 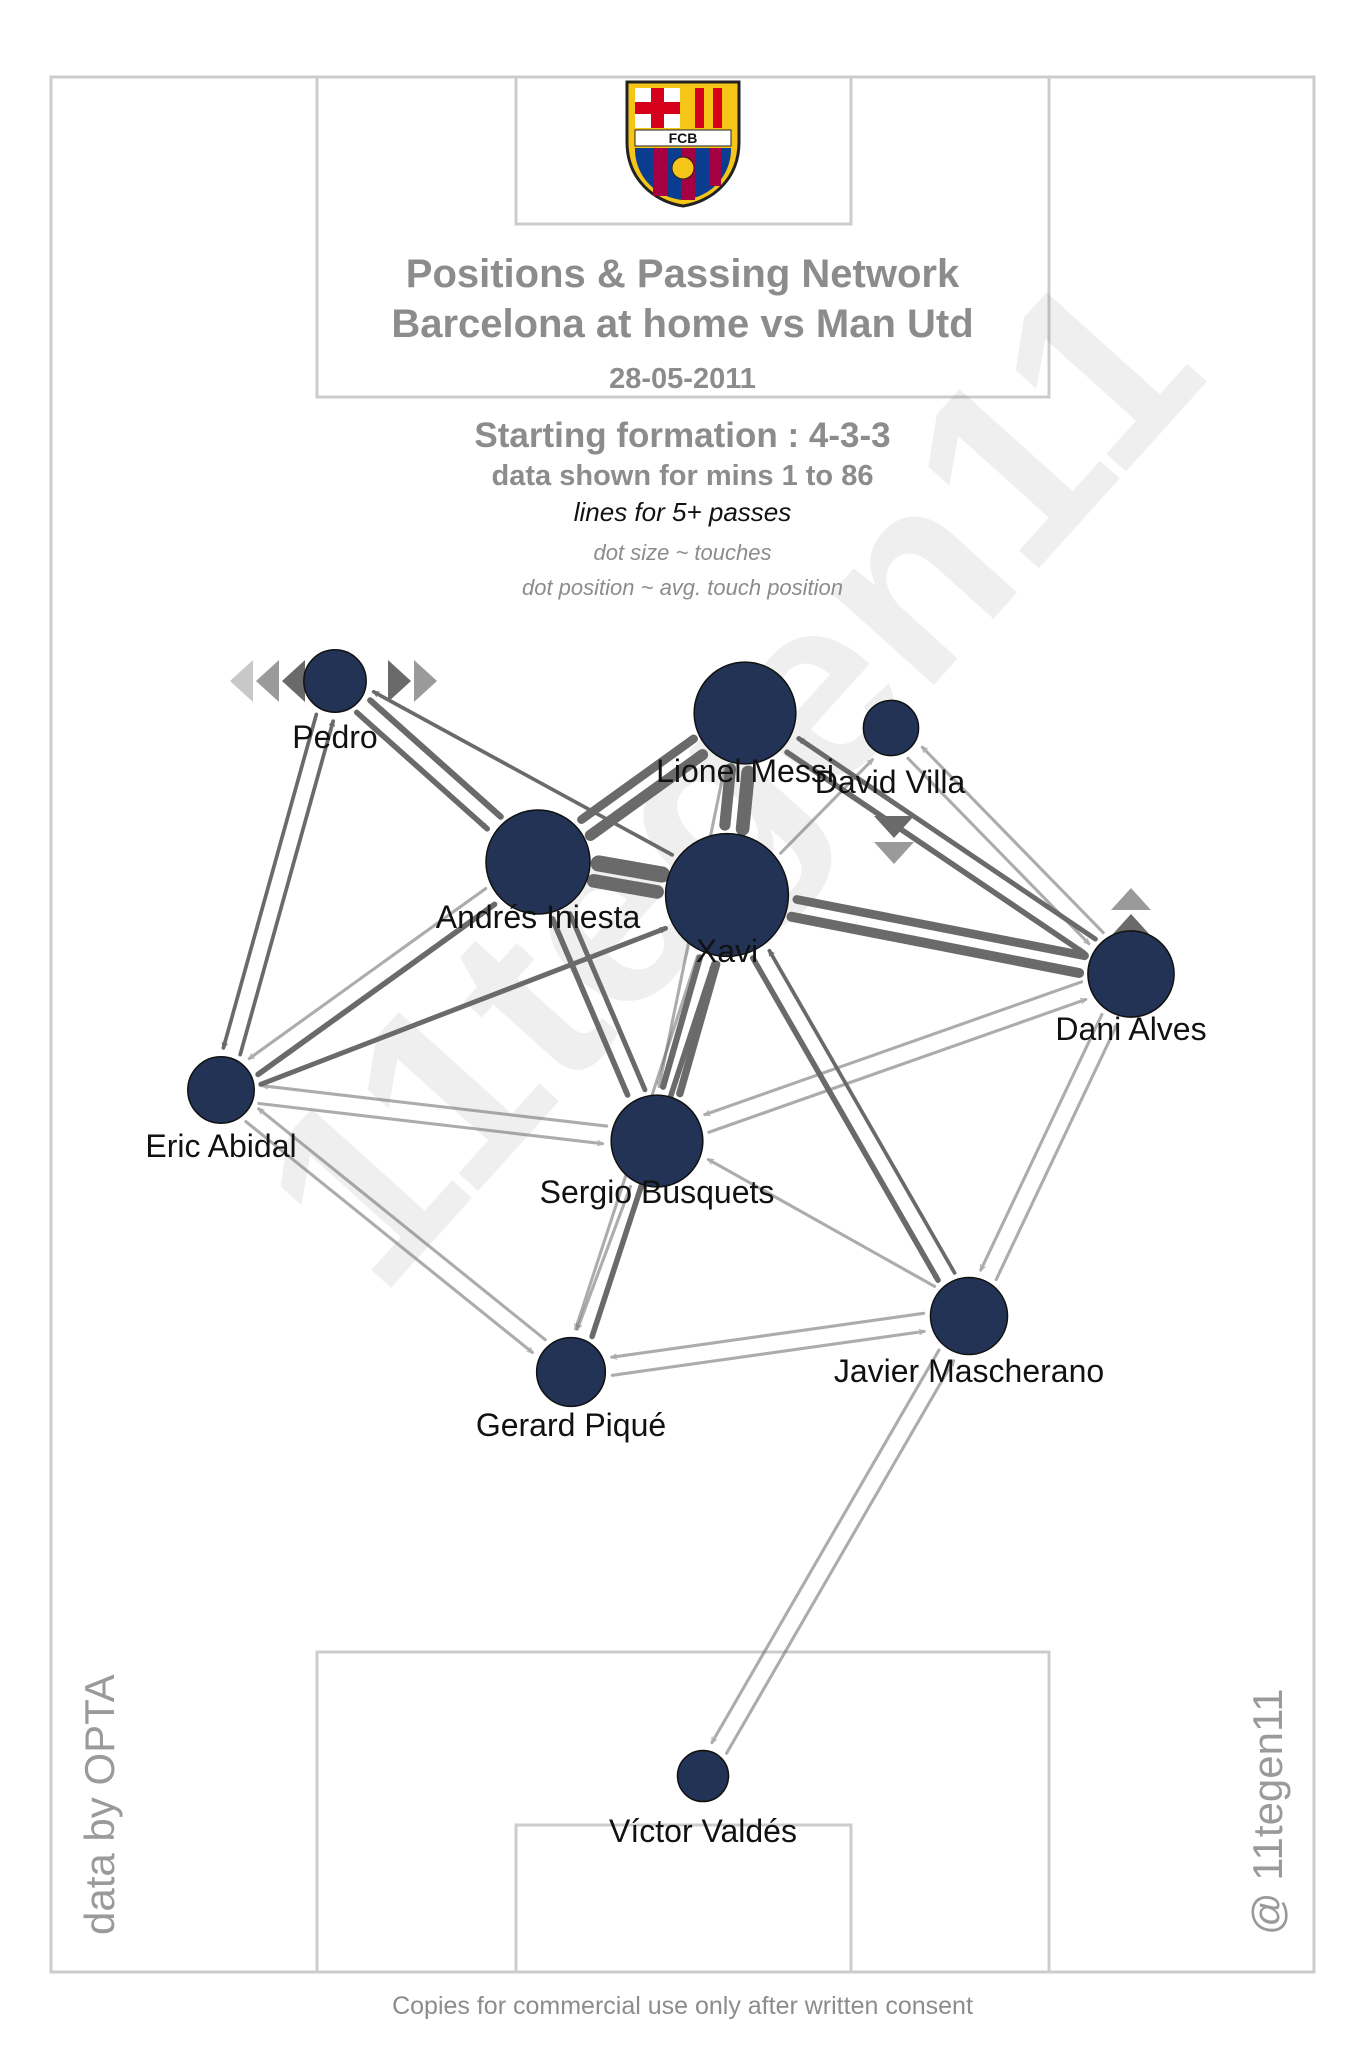 What do you see at coordinates (969, 1316) in the screenshot?
I see `player-node-mascherano` at bounding box center [969, 1316].